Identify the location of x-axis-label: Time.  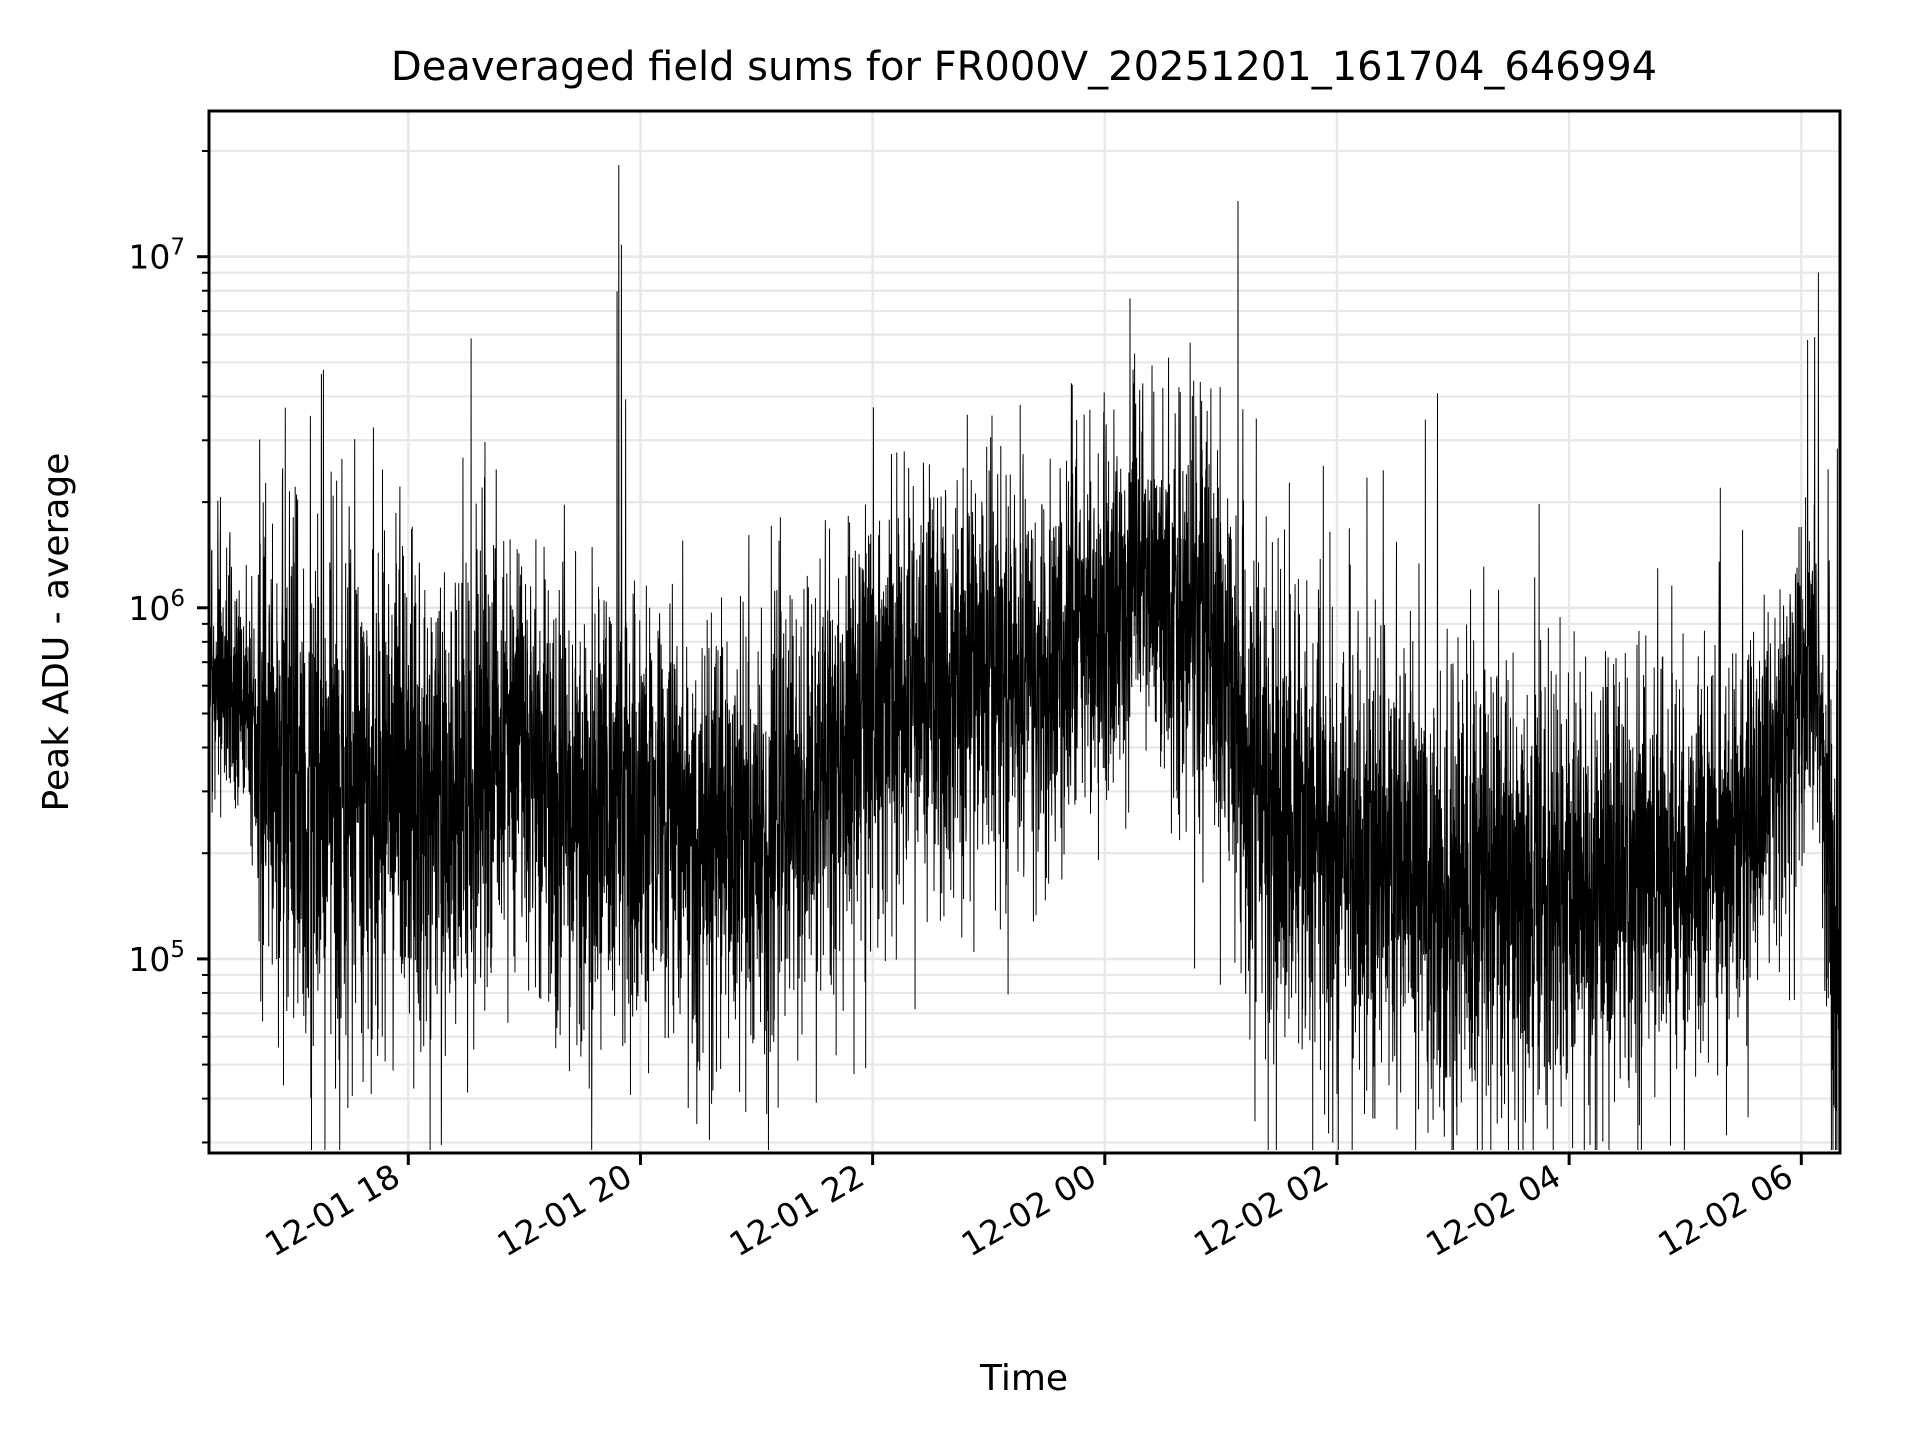
(1023, 1378).